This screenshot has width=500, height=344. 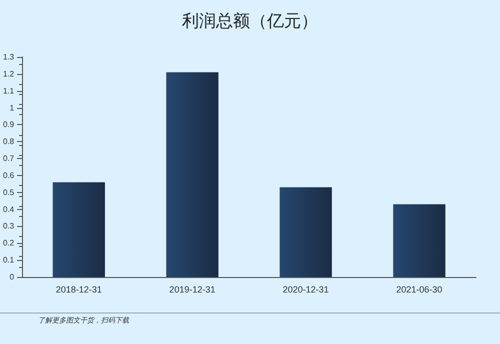 What do you see at coordinates (8, 159) in the screenshot?
I see `y-tick-label: 0.7` at bounding box center [8, 159].